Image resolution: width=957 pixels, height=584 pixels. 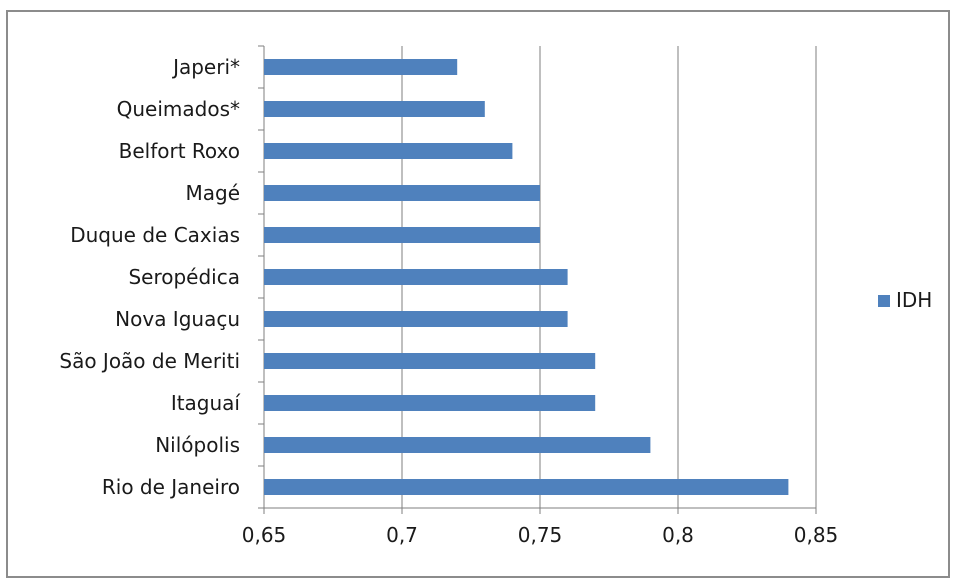 I want to click on x-tick-label: 0,75, so click(x=540, y=535).